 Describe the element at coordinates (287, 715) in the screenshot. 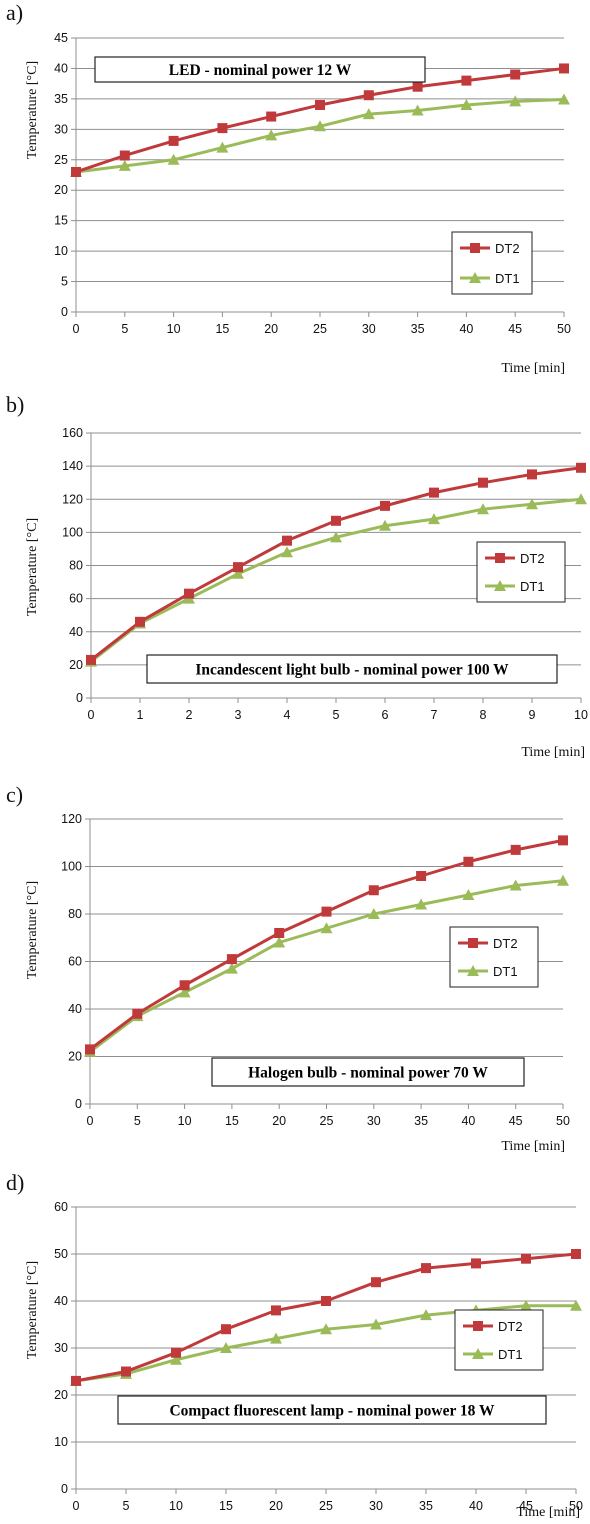

I see `x-tick-label: 4` at that location.